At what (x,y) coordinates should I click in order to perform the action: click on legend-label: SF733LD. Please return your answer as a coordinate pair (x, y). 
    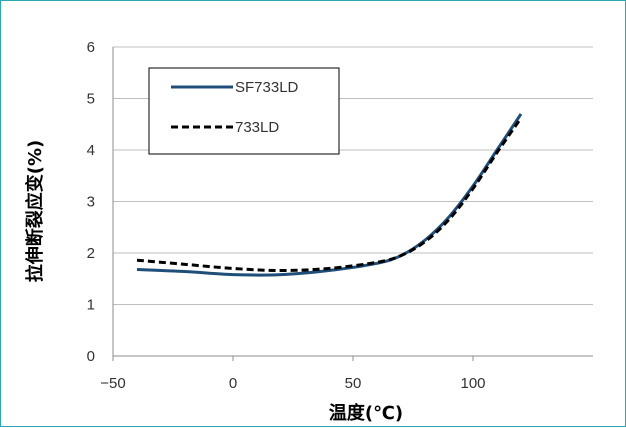
    Looking at the image, I should click on (267, 87).